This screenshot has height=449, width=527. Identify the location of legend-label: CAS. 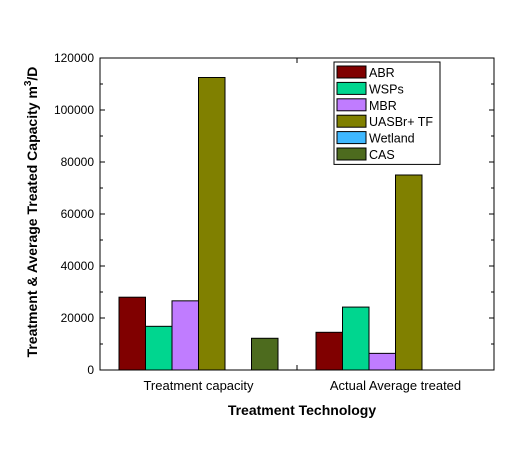
(382, 155).